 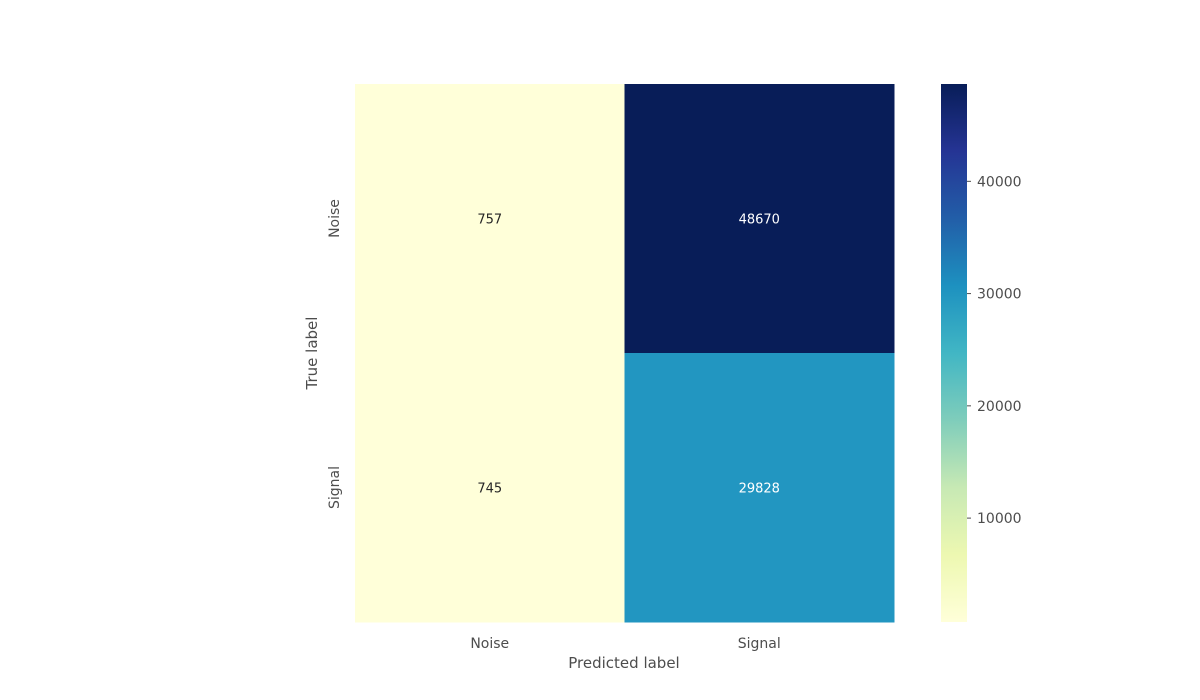 I want to click on heatmap-cell-noise-noise, so click(x=490, y=219).